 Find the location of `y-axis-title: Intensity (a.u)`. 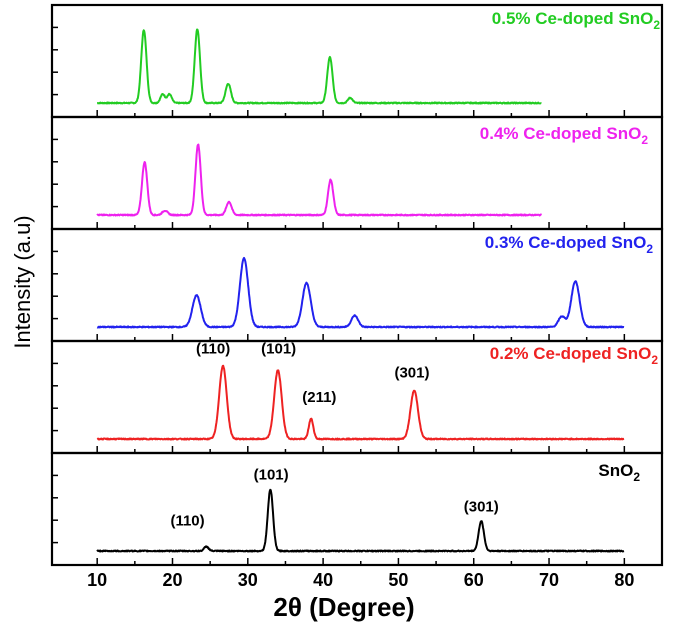

y-axis-title: Intensity (a.u) is located at coordinates (22, 281).